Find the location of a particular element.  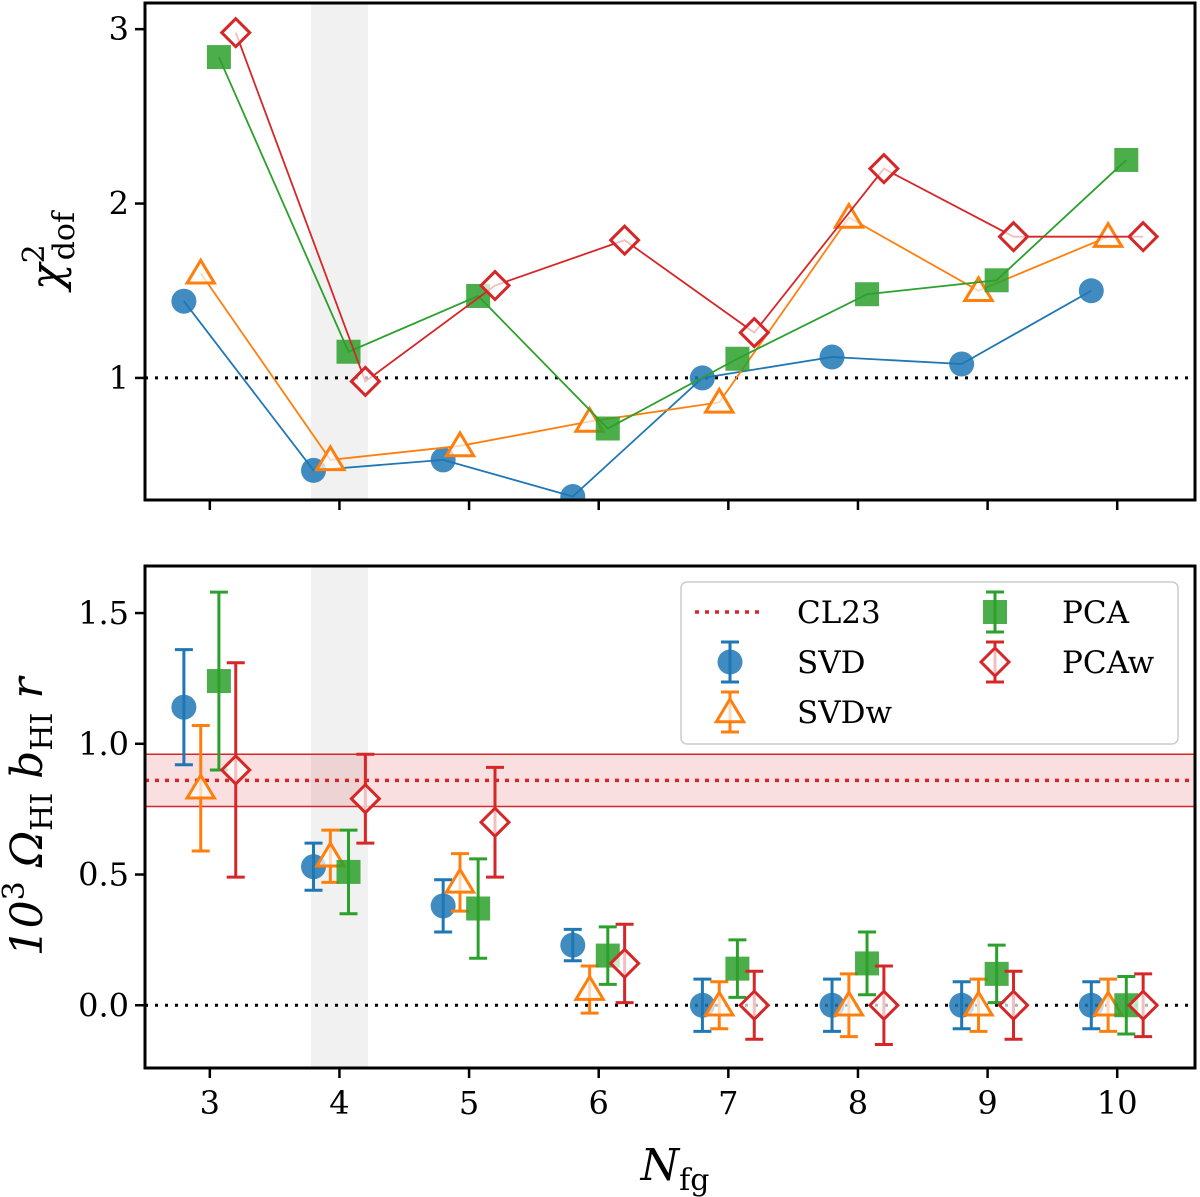

legend-label-svd: SVD is located at coordinates (831, 663).